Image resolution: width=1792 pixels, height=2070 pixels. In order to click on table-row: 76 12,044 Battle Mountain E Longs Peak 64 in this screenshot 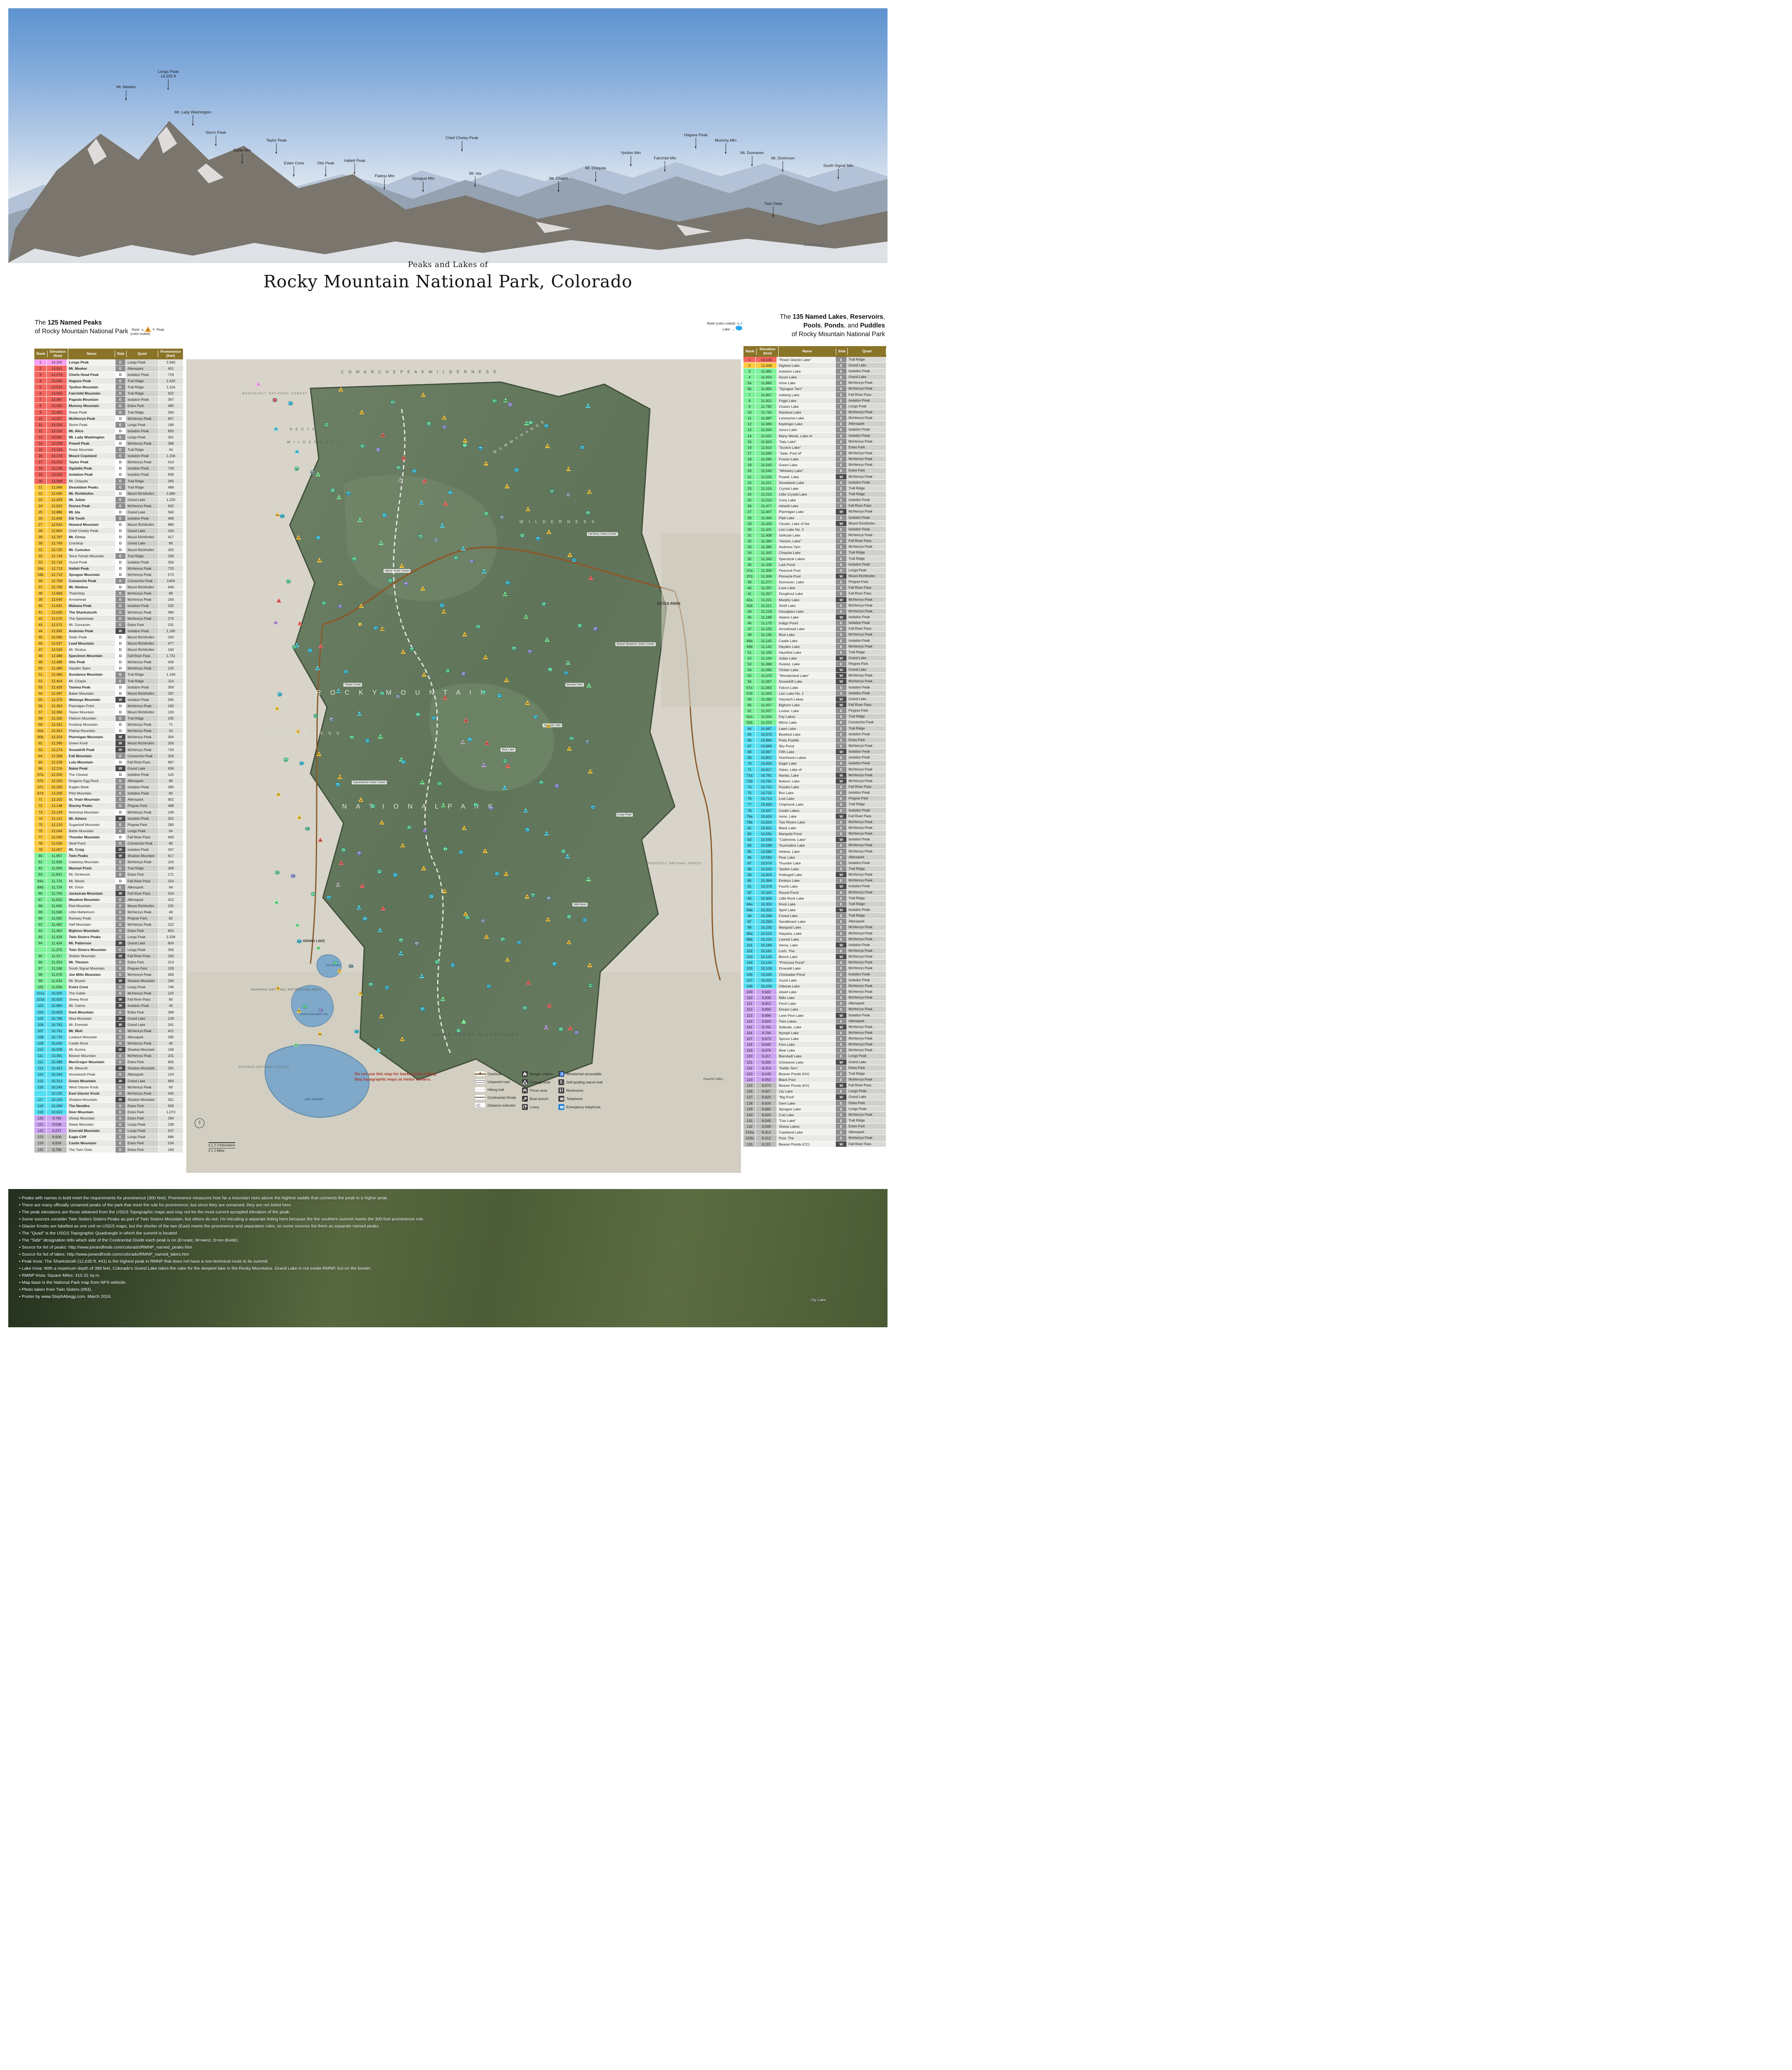, I will do `click(108, 831)`.